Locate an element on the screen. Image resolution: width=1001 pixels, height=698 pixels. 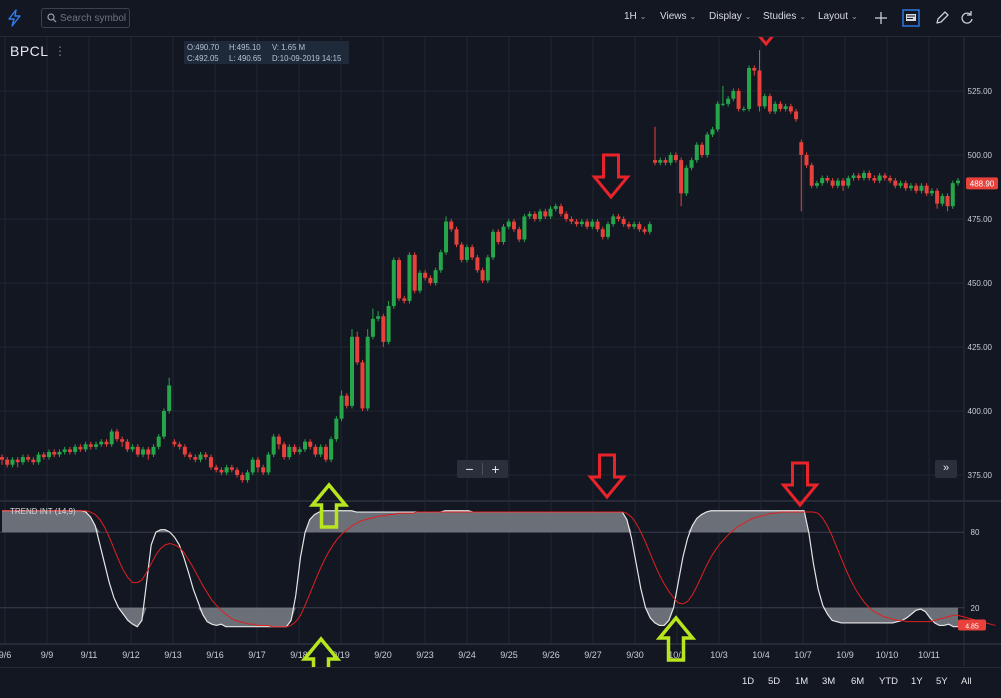
search-icon is located at coordinates (52, 18).